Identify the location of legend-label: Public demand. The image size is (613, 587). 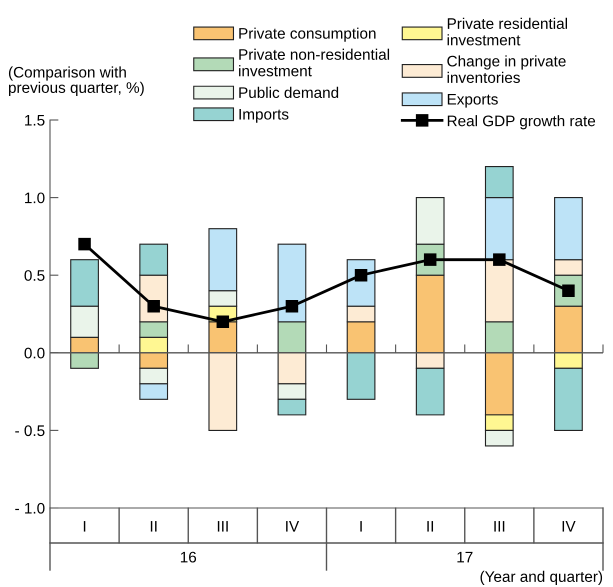
(288, 92).